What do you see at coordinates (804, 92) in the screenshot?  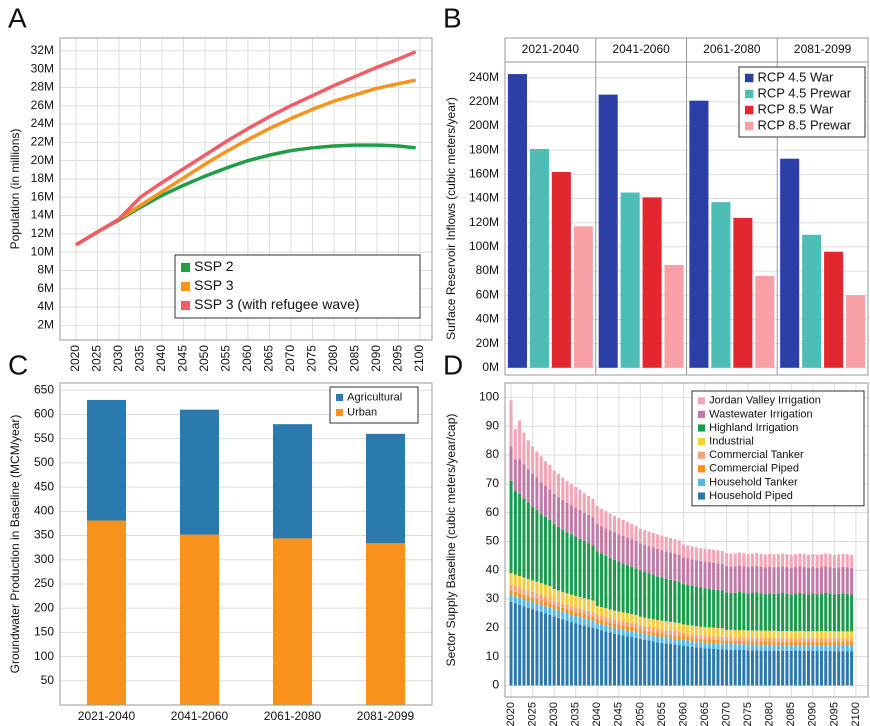 I see `legend-label: RCP 4.5 Prewar` at bounding box center [804, 92].